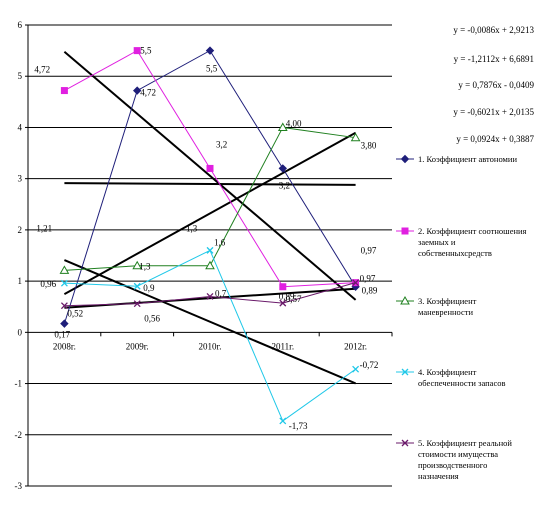 This screenshot has width=542, height=510. I want to click on data-label-s3-p2: 1,3, so click(145, 267).